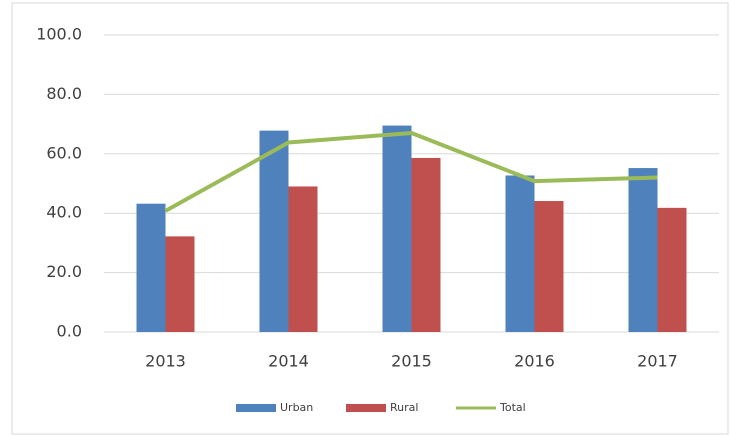 The height and width of the screenshot is (435, 731). Describe the element at coordinates (512, 407) in the screenshot. I see `legend-label: Total` at that location.